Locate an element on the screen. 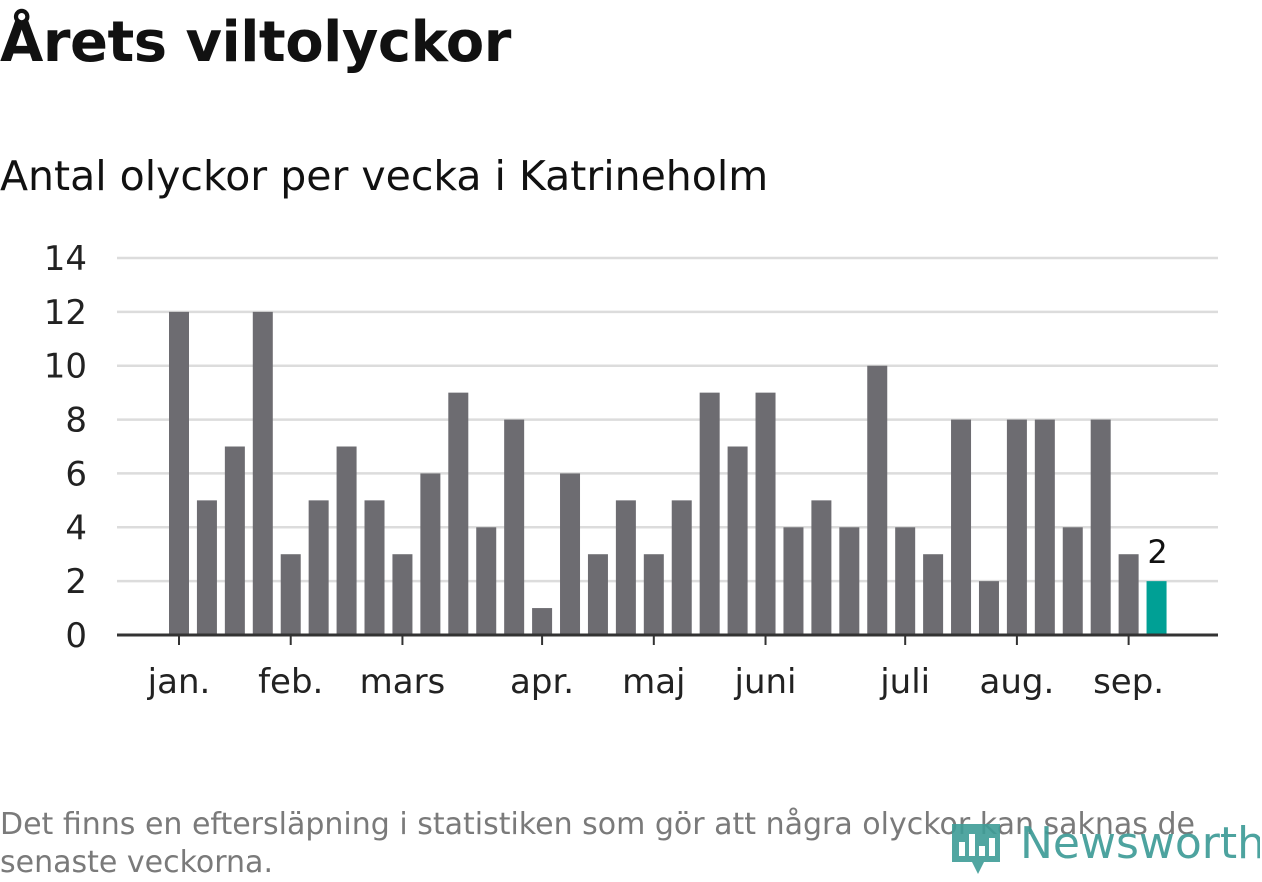 The image size is (1262, 882). chart-subtitle: Antal olyckor per vecka i Katrineholm is located at coordinates (384, 176).